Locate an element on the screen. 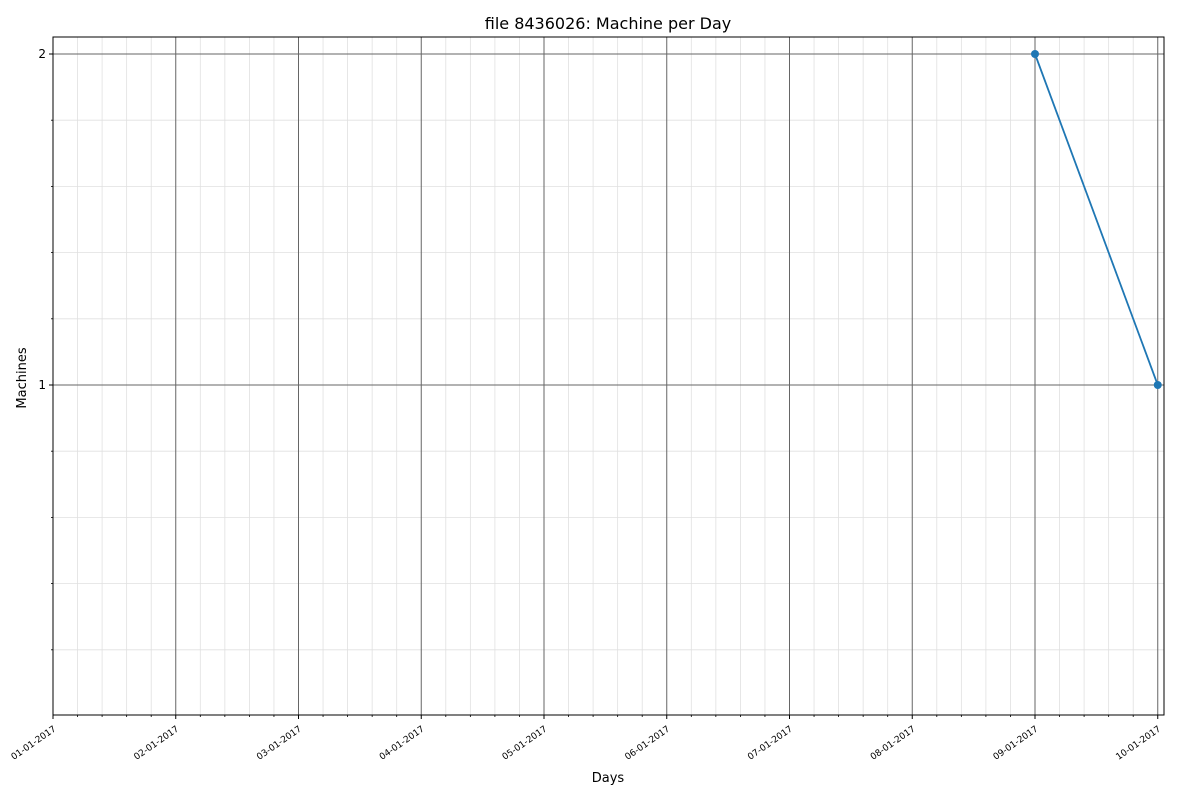 The height and width of the screenshot is (800, 1200). y-axis-label: Machines is located at coordinates (22, 377).